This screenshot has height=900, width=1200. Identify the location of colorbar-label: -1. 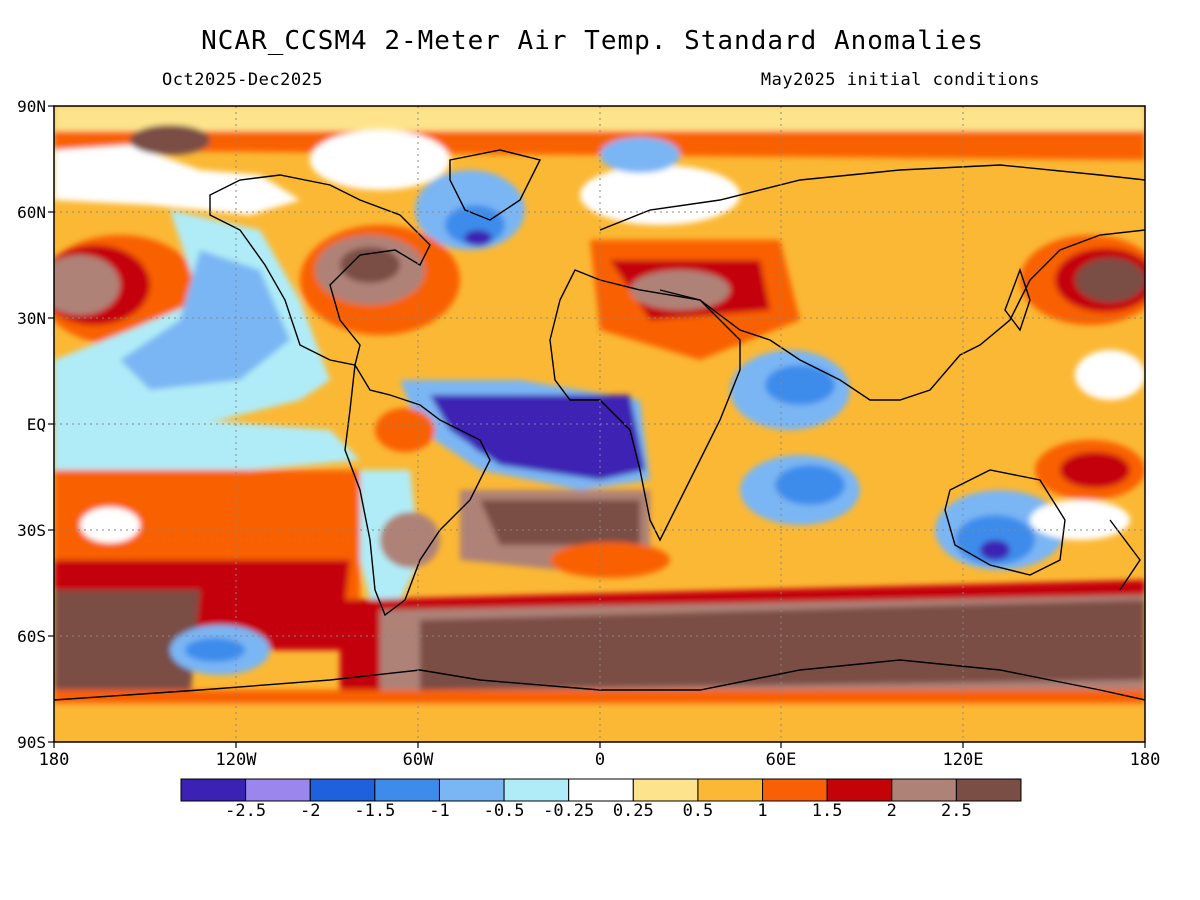
(439, 811).